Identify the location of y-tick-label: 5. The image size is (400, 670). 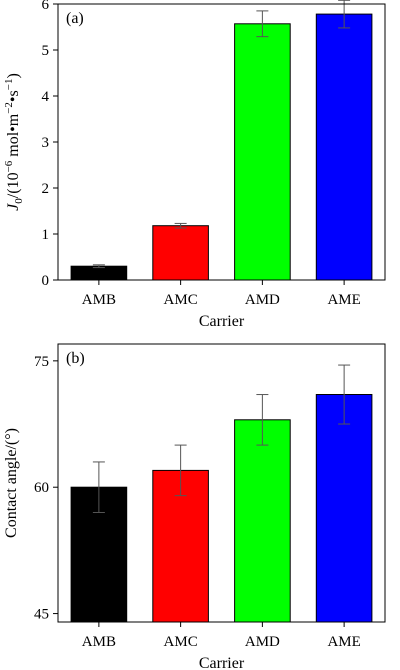
(46, 51).